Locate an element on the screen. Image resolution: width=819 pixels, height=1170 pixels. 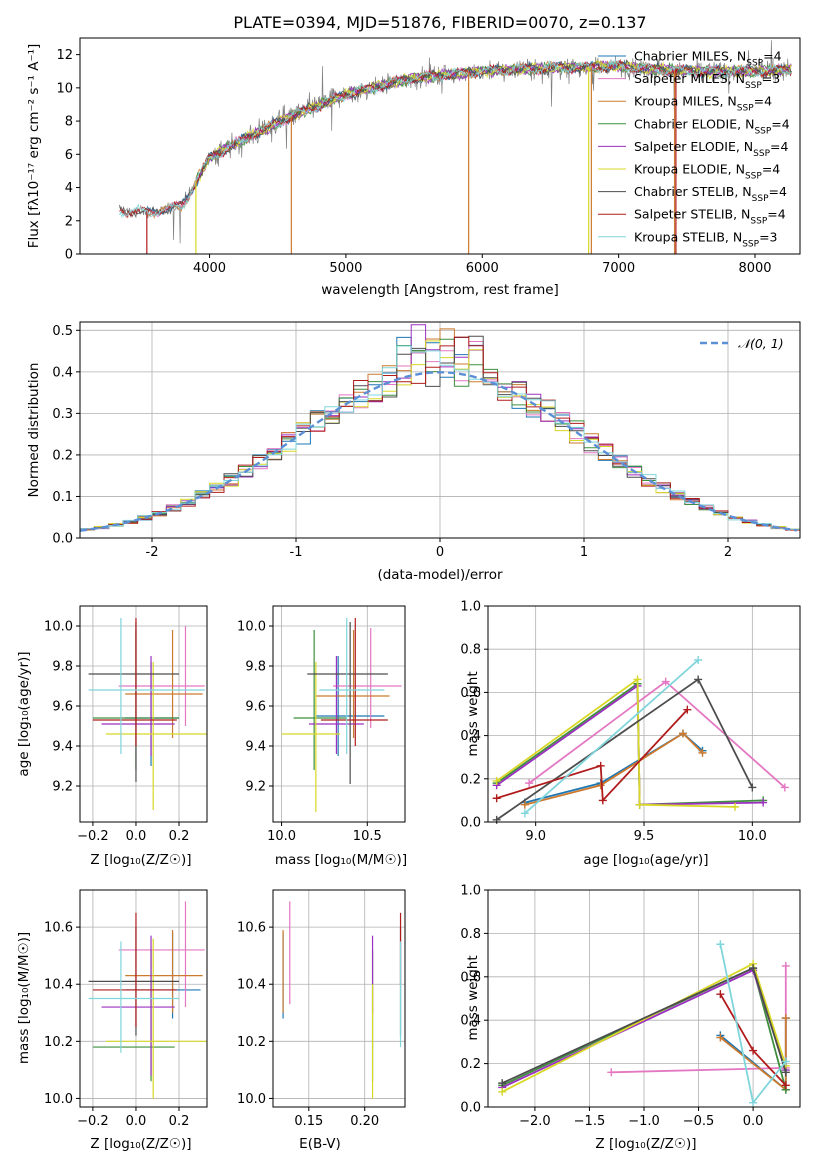
mass_vs_Z-xtick-label: 0.0 is located at coordinates (136, 1121).